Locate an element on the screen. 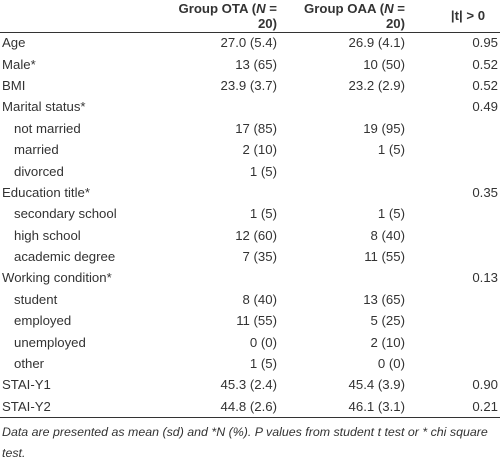 Image resolution: width=500 pixels, height=464 pixels. header-ota-suffix: = 20) is located at coordinates (267, 15).